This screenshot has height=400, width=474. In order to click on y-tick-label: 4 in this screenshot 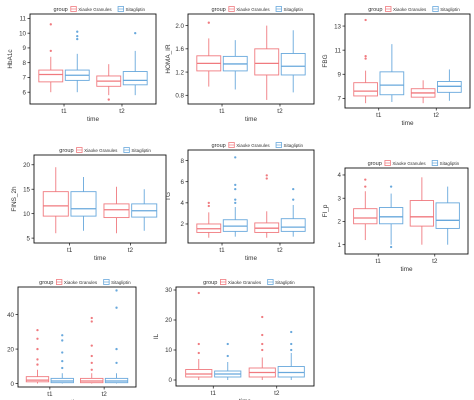, I will do `click(340, 175)`.